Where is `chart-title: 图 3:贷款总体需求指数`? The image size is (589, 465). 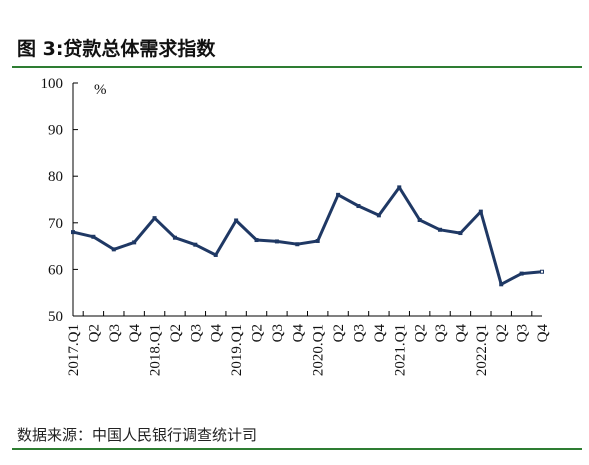 chart-title: 图 3:贷款总体需求指数 is located at coordinates (116, 49).